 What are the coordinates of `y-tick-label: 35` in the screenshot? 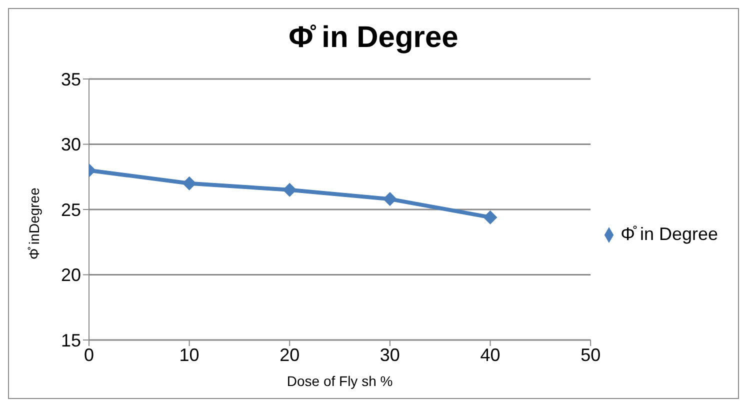 It's located at (70, 79).